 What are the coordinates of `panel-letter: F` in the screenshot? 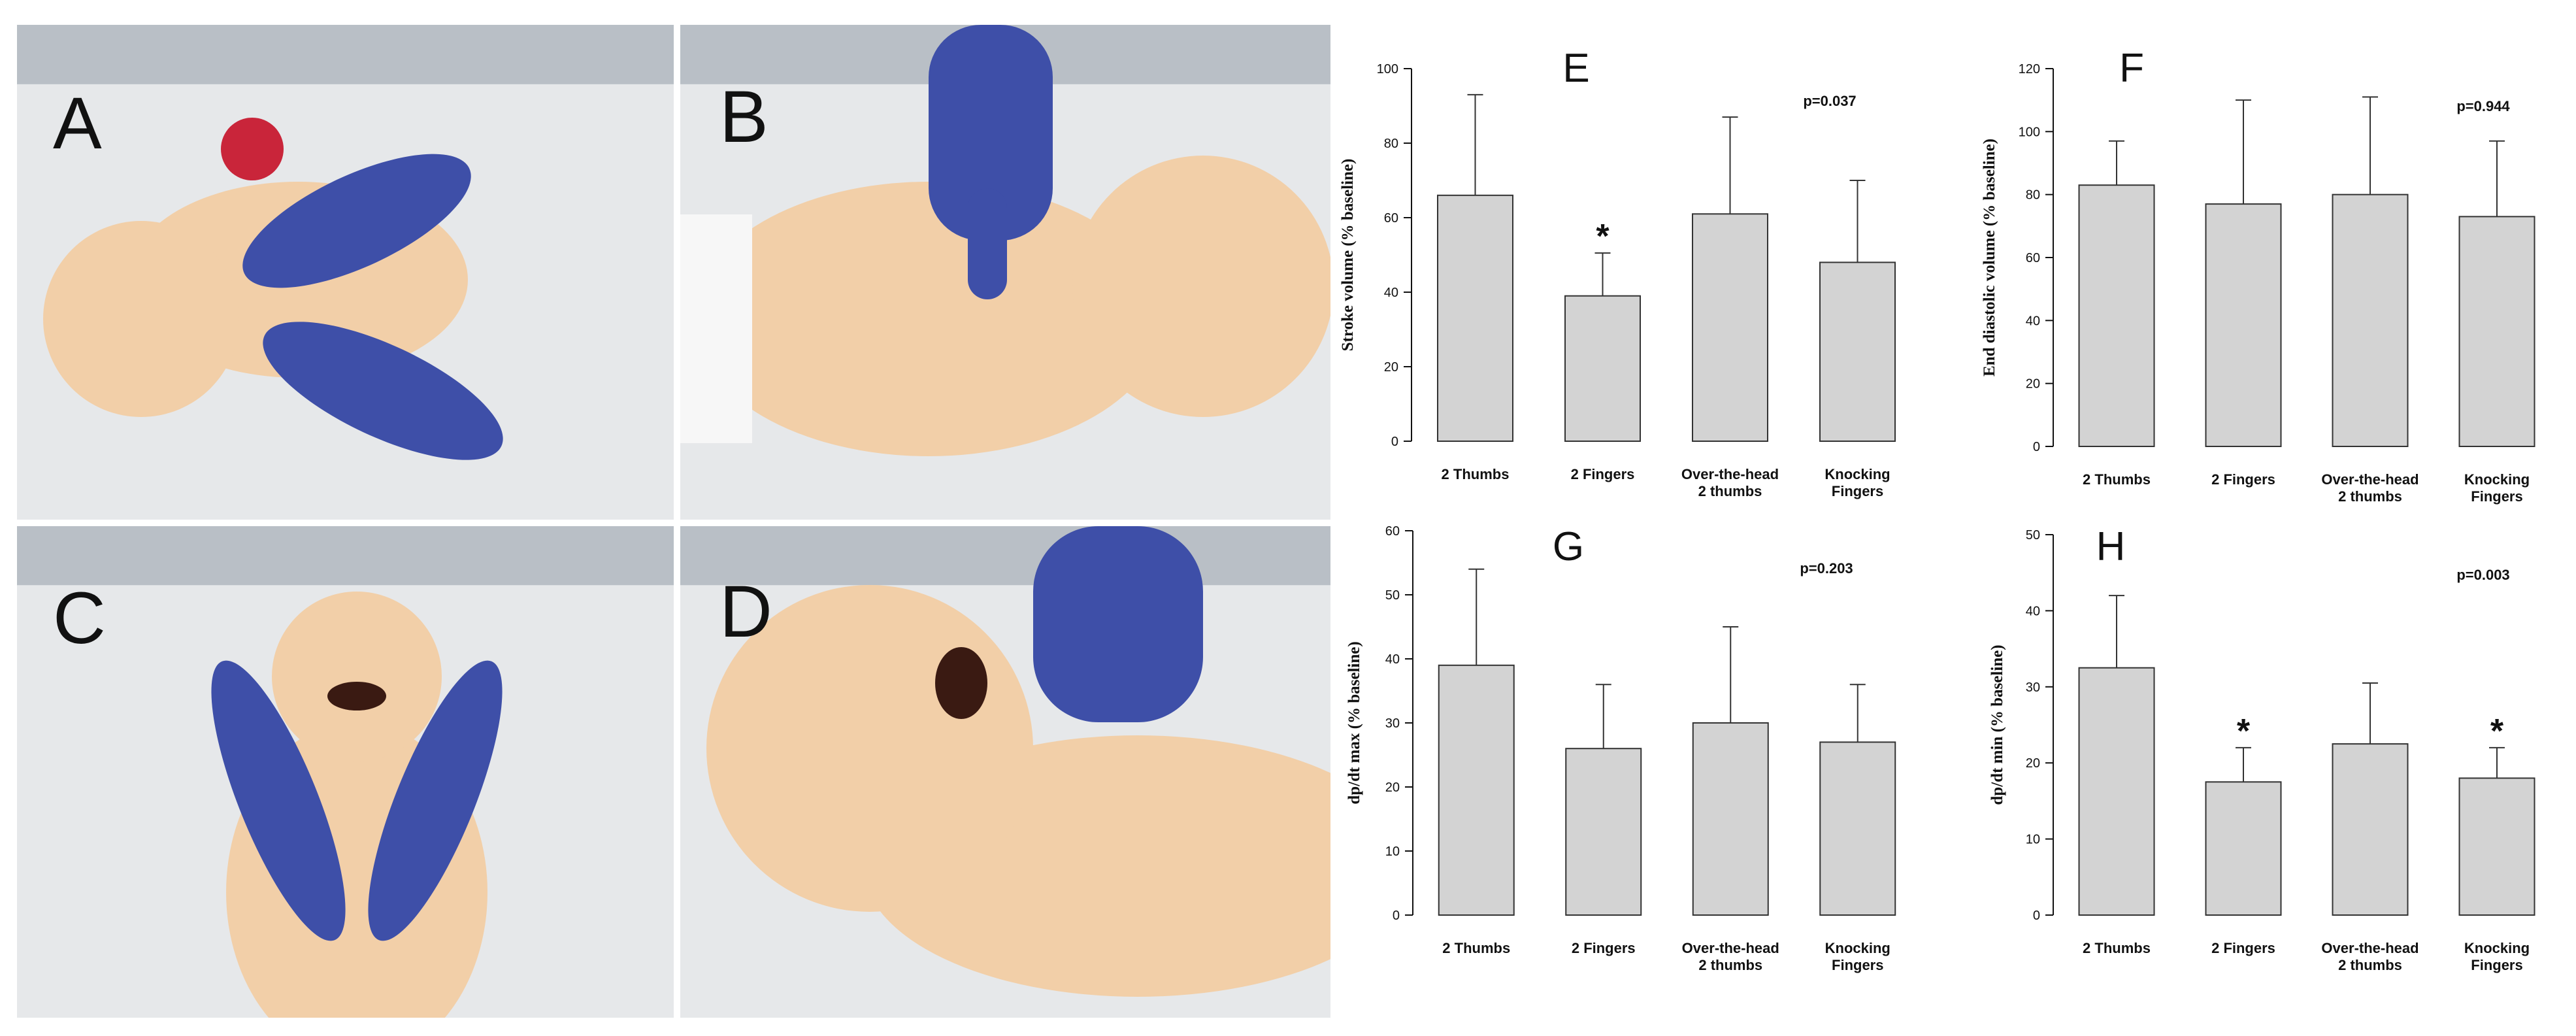 It's located at (2131, 68).